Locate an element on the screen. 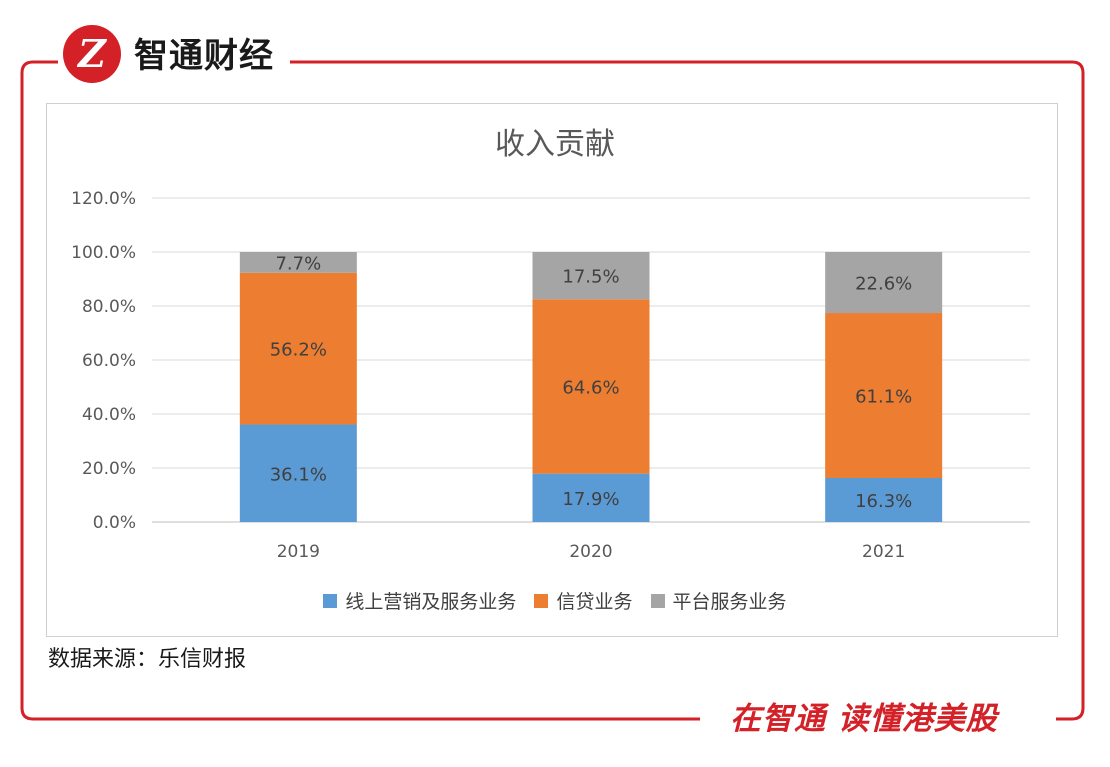  data-label: 17.9% is located at coordinates (590, 499).